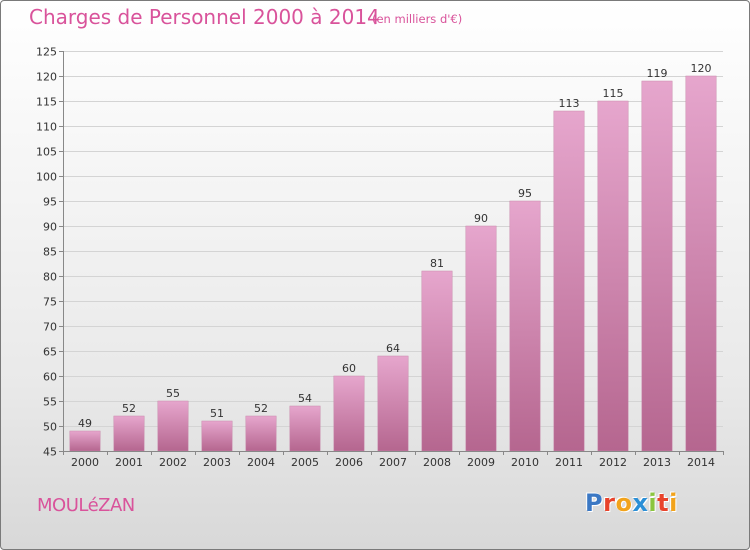 The width and height of the screenshot is (750, 550). Describe the element at coordinates (50, 252) in the screenshot. I see `y-tick-label: 85` at that location.